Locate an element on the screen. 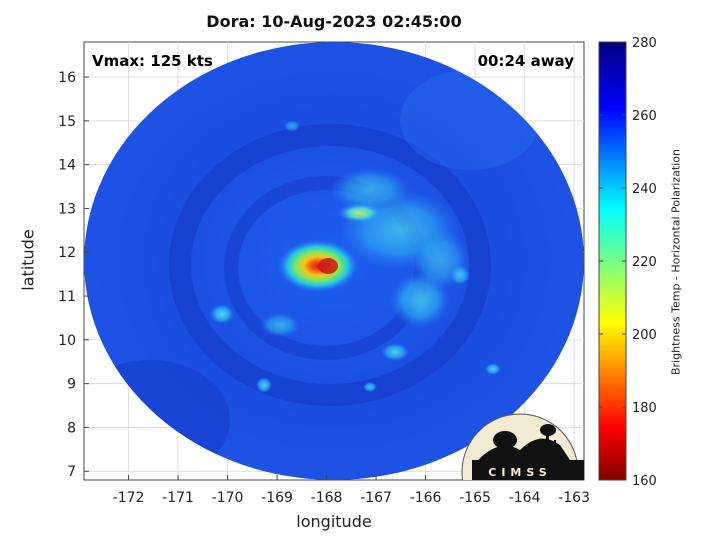 This screenshot has width=720, height=540. x-tick-label: -168 is located at coordinates (327, 498).